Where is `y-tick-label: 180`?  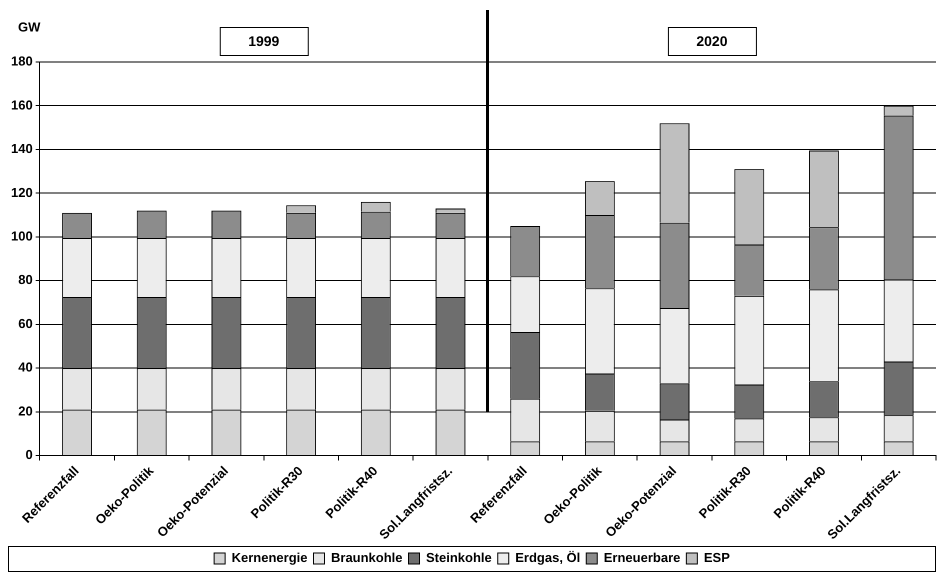 y-tick-label: 180 is located at coordinates (21, 61).